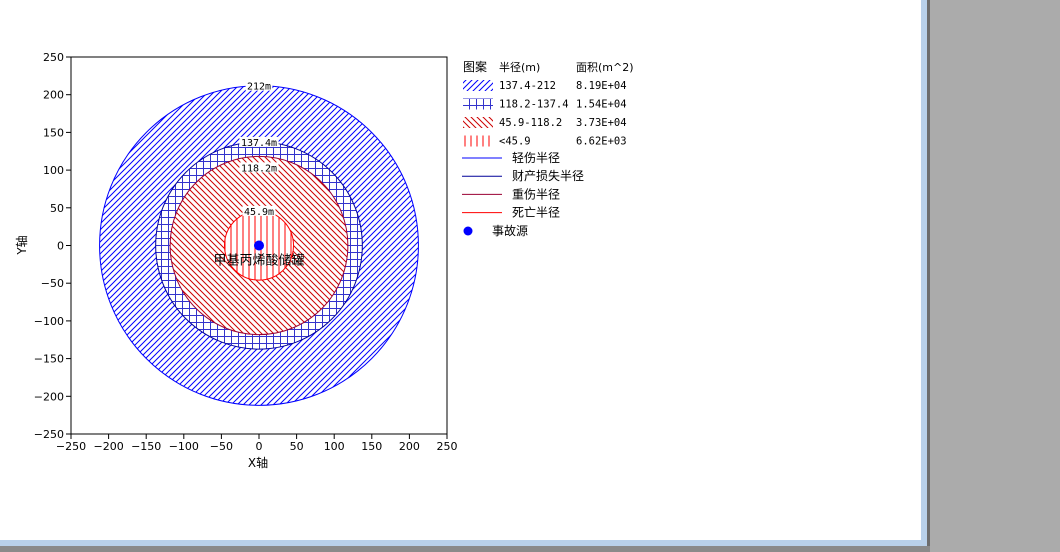  I want to click on legend-header-radius: 半径(m), so click(519, 67).